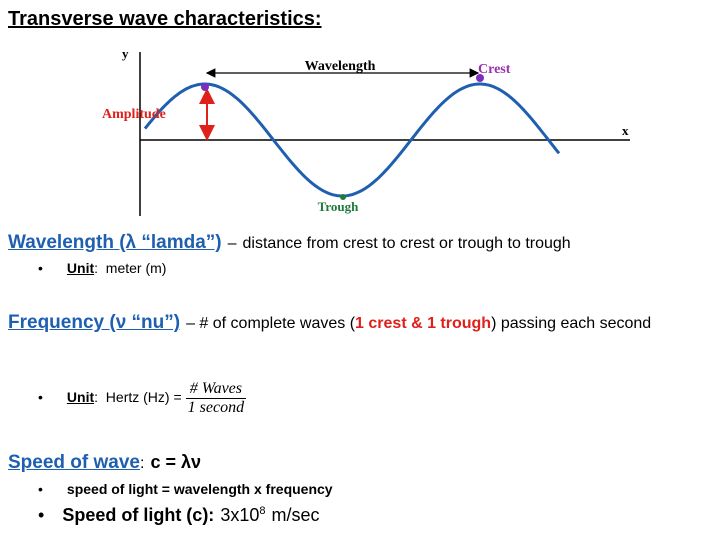 The height and width of the screenshot is (540, 720). I want to click on bullet: • speed of light = wavelength x frequency, so click(185, 489).